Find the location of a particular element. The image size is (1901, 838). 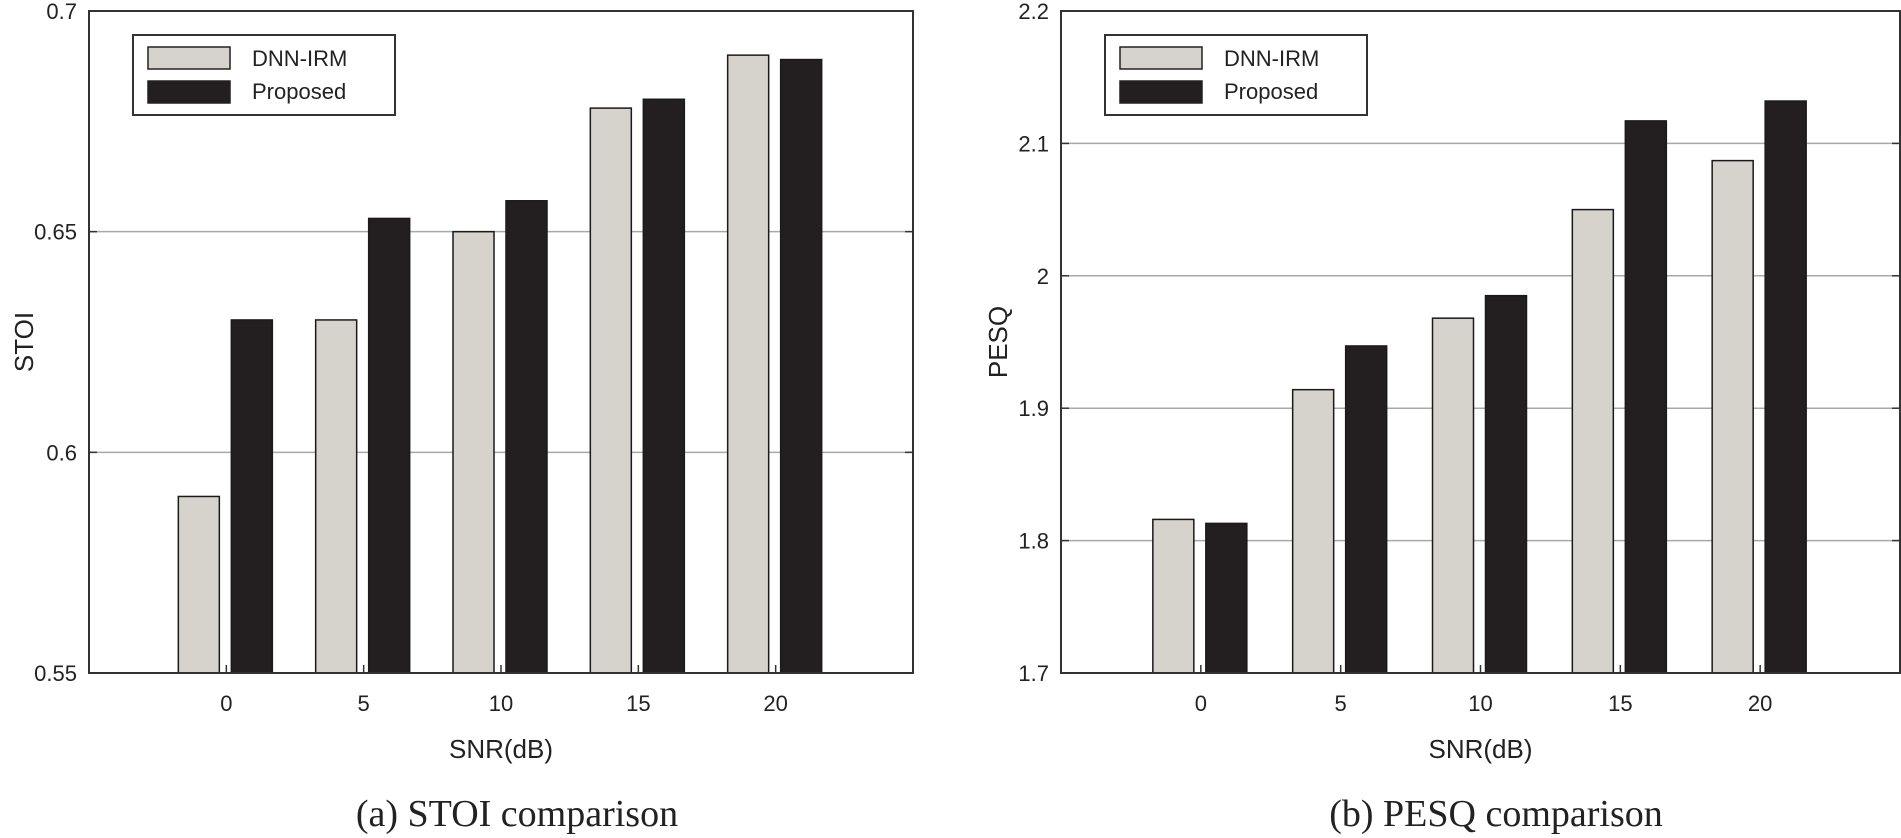

pesq-caption: (b) PESQ comparison is located at coordinates (1496, 814).